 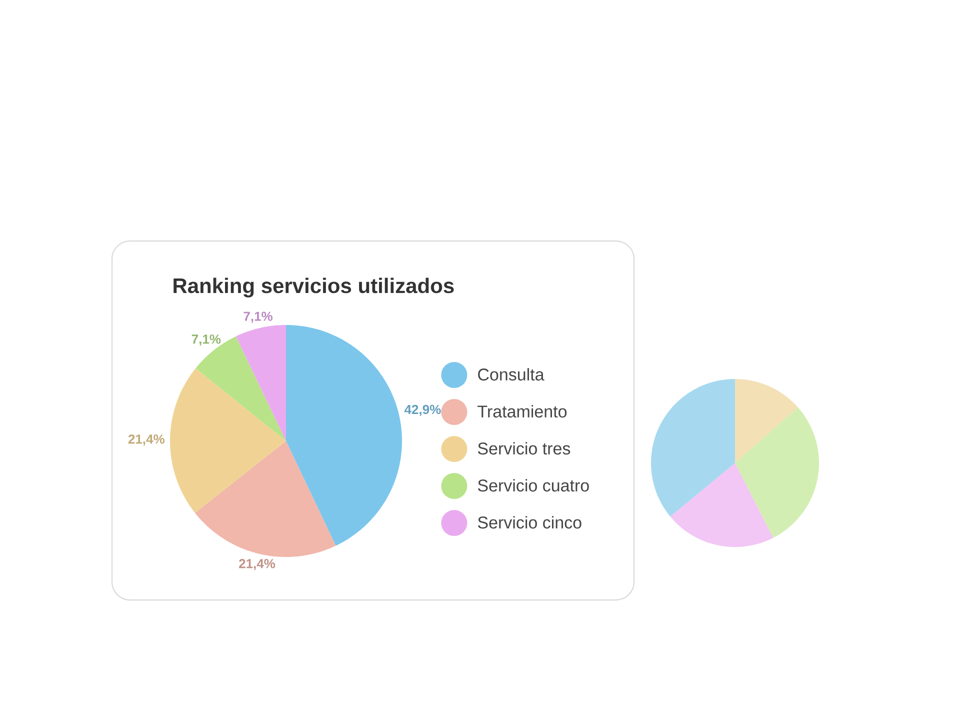 What do you see at coordinates (422, 410) in the screenshot?
I see `data-label: 42,9%` at bounding box center [422, 410].